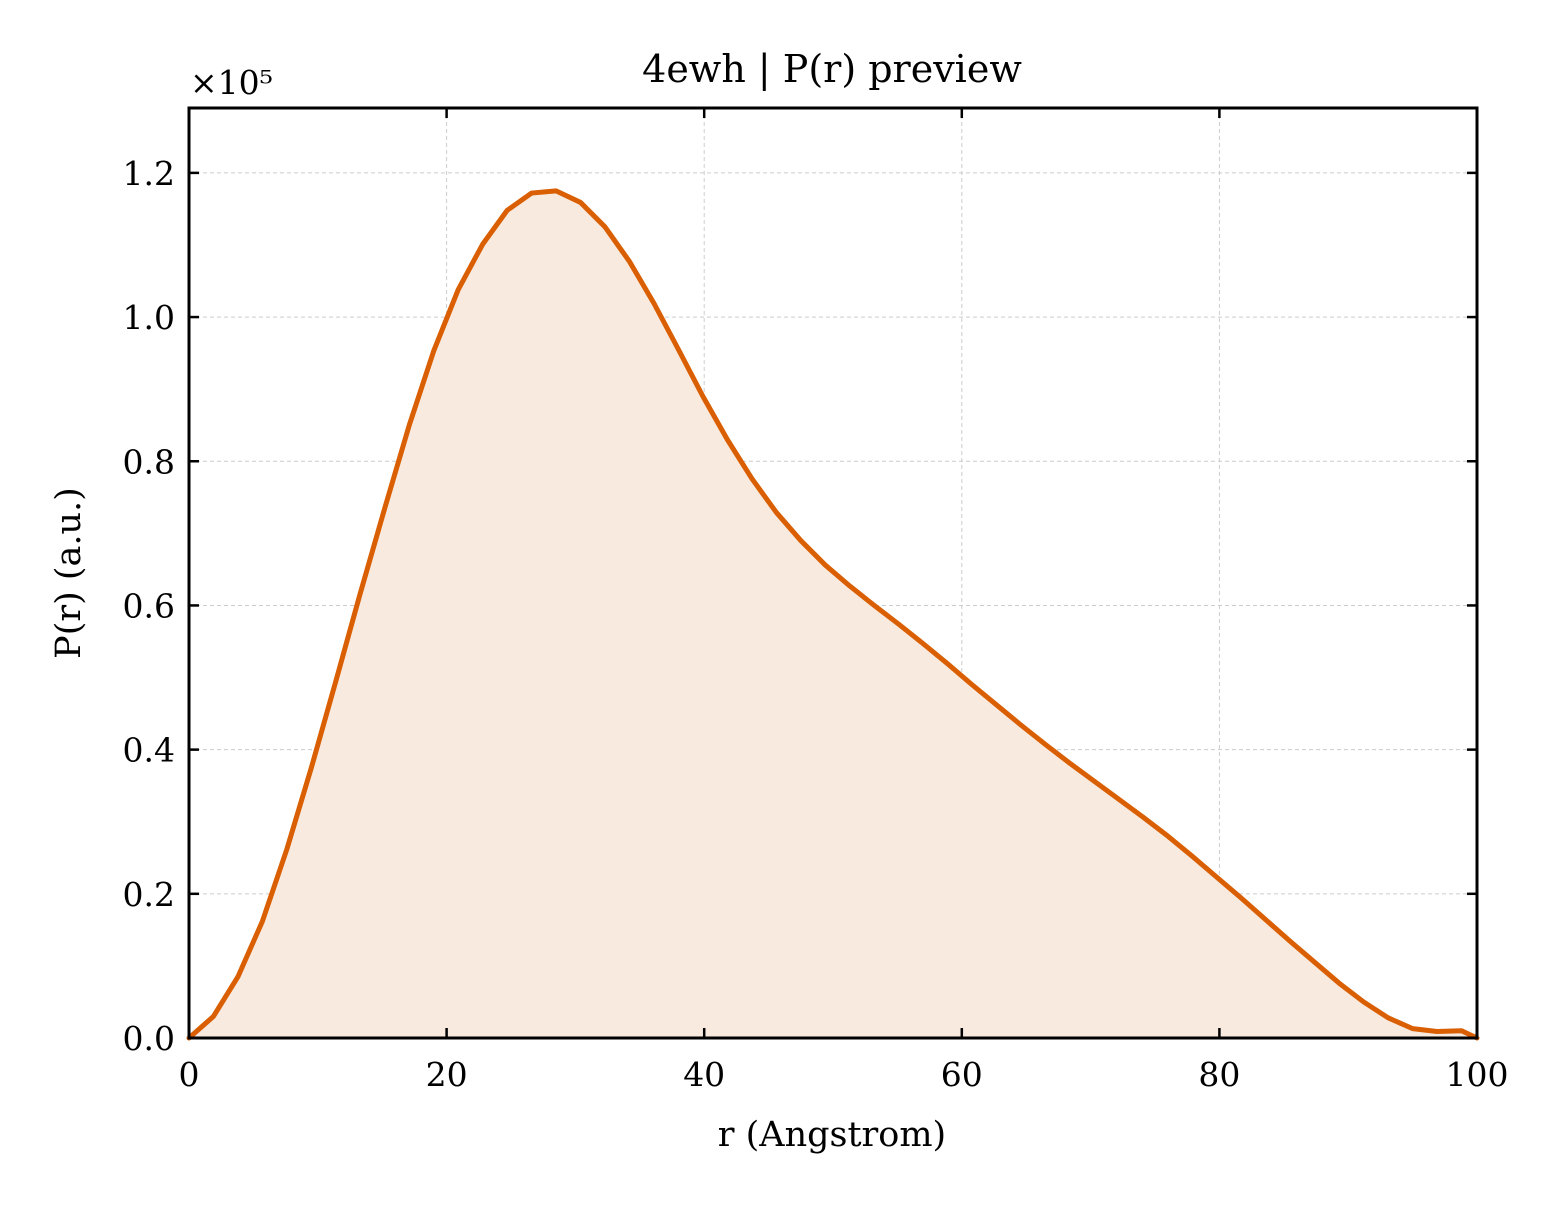 The height and width of the screenshot is (1205, 1560). What do you see at coordinates (1477, 1074) in the screenshot?
I see `x-tick-label: 100` at bounding box center [1477, 1074].